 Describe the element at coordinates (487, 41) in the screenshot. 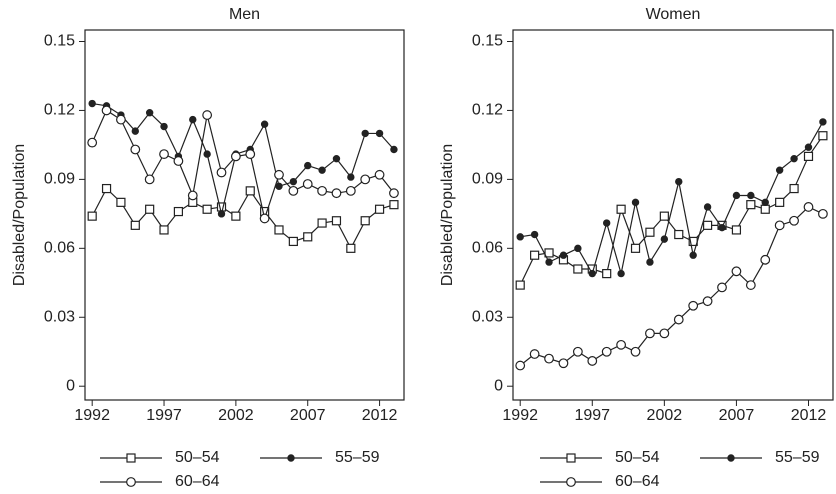

I see `y-tick-label: 0.15` at that location.